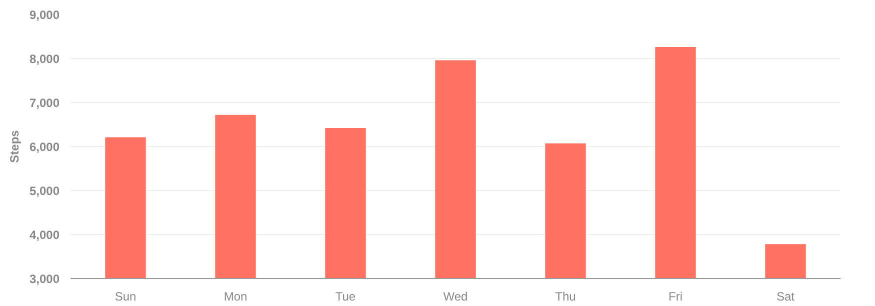 The image size is (875, 306). Describe the element at coordinates (345, 297) in the screenshot. I see `x-tick-label: Tue` at that location.